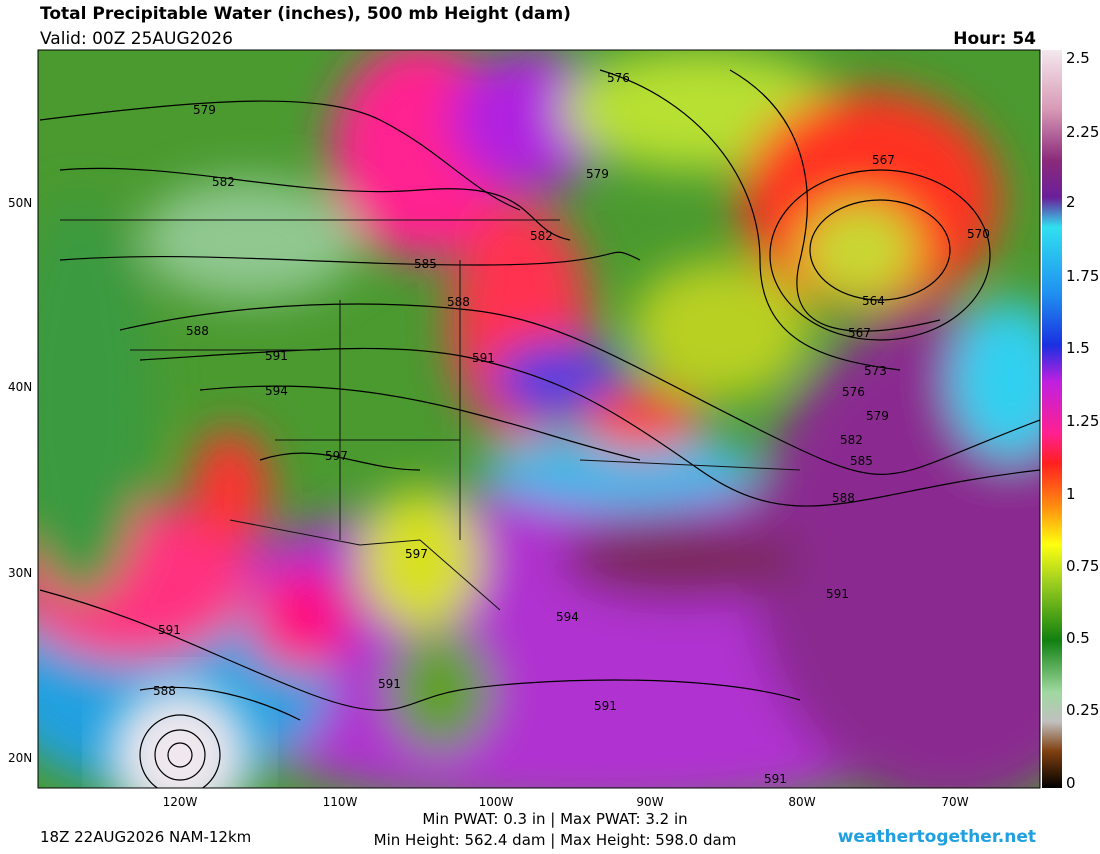 The height and width of the screenshot is (854, 1100). Describe the element at coordinates (20, 387) in the screenshot. I see `latitude-label: 40N` at that location.